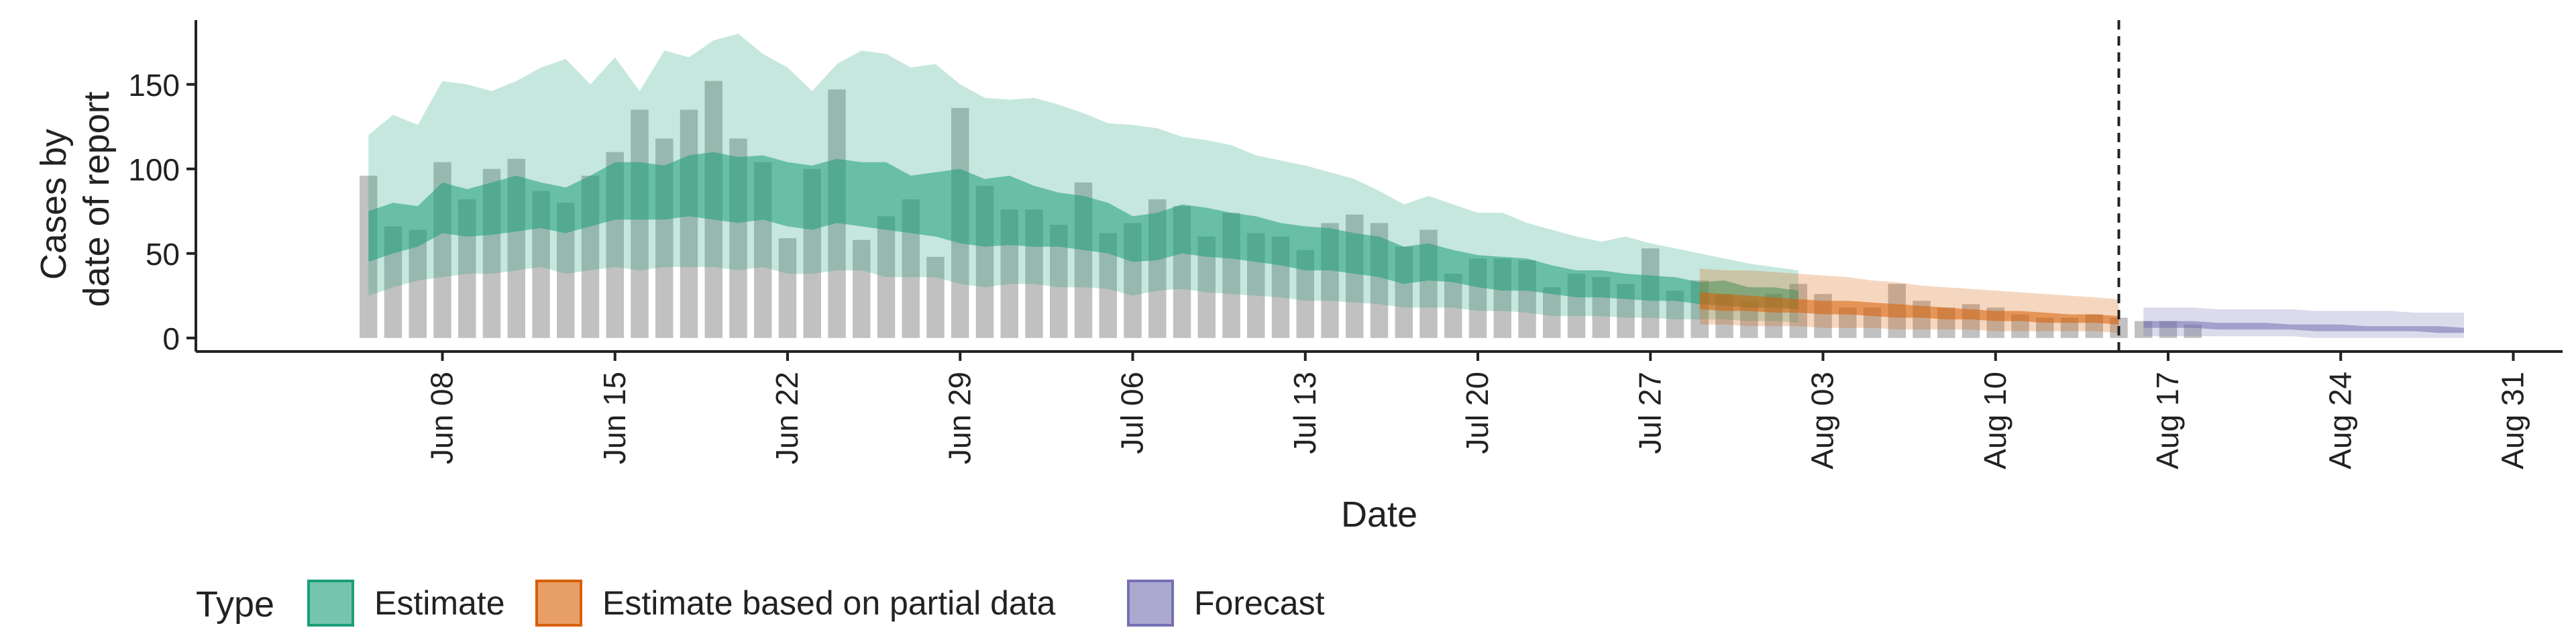 The image size is (2576, 644). Describe the element at coordinates (154, 169) in the screenshot. I see `y-tick-label: 100` at that location.